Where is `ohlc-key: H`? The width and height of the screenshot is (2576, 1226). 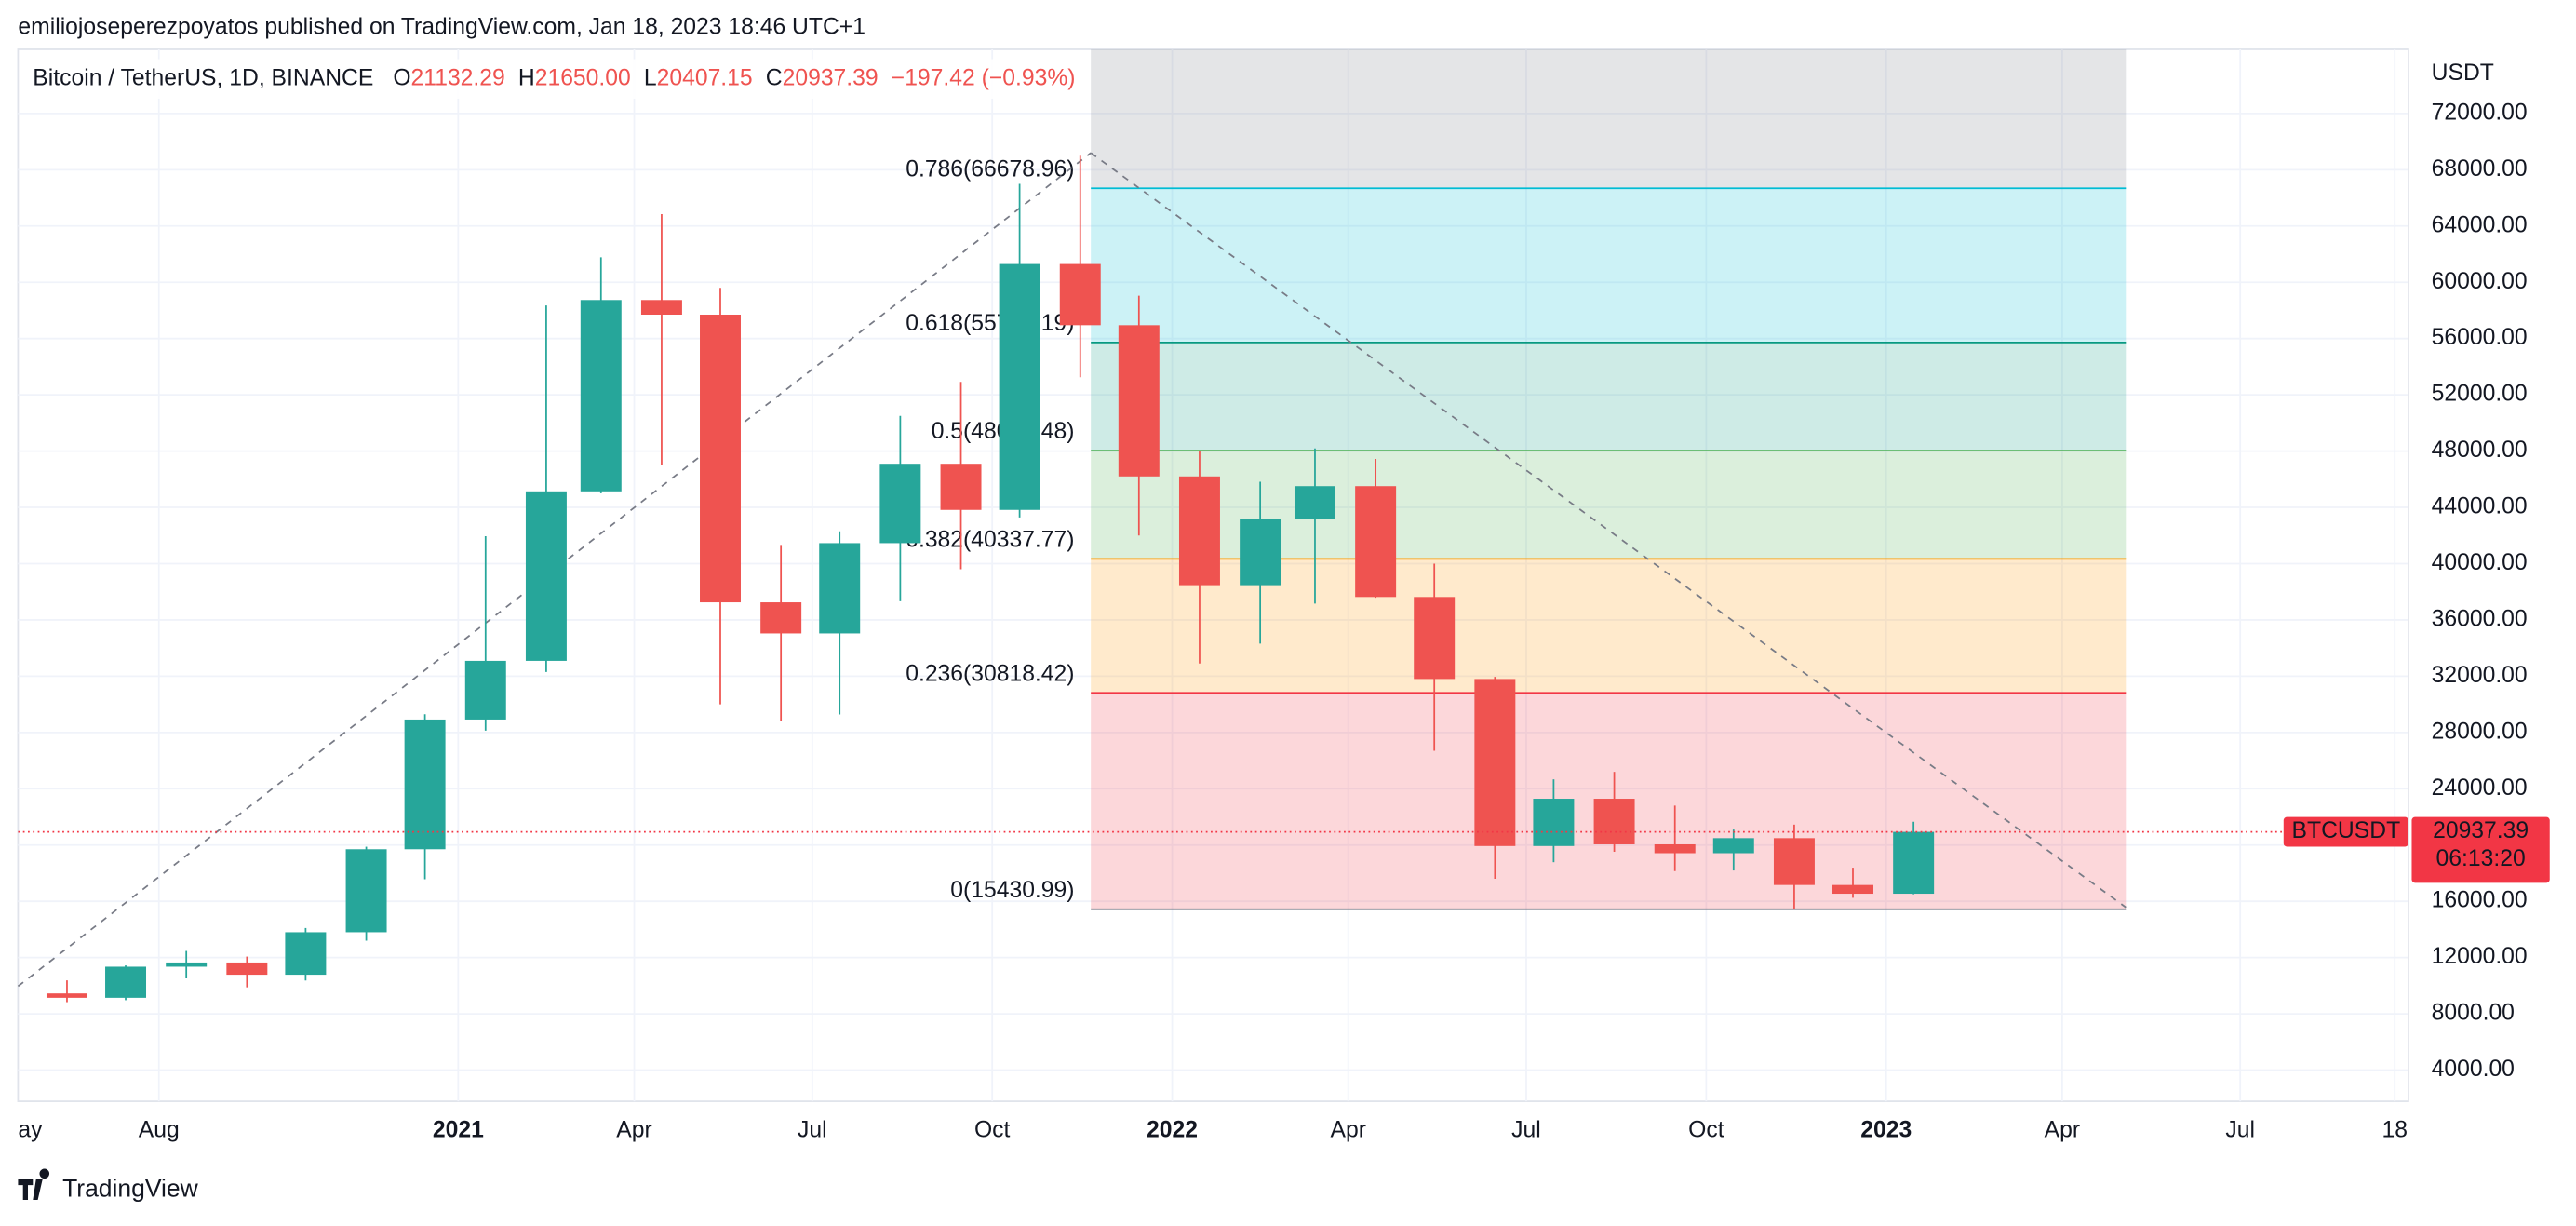 ohlc-key: H is located at coordinates (526, 78).